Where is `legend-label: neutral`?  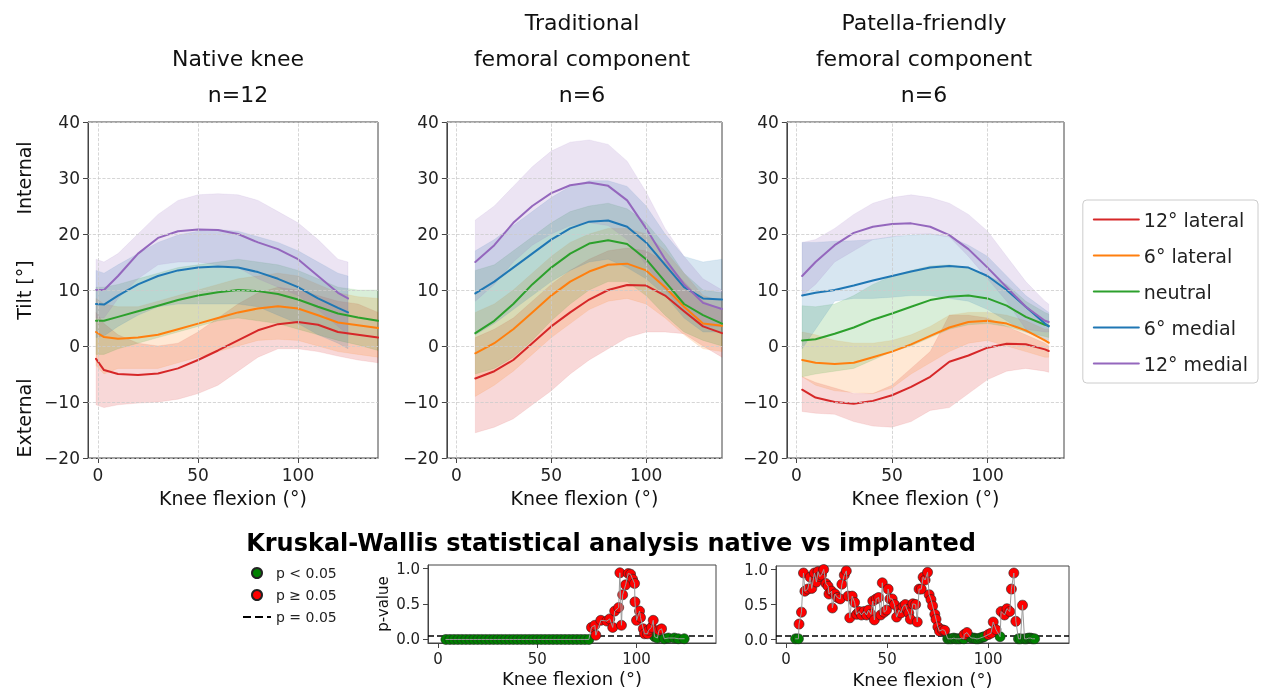 legend-label: neutral is located at coordinates (1177, 291).